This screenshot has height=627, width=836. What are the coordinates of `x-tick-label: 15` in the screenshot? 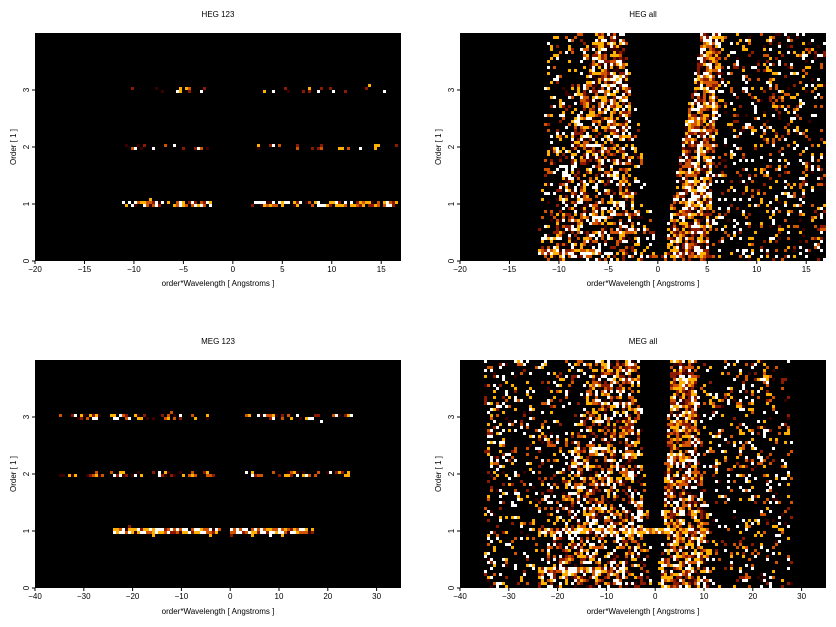 It's located at (806, 269).